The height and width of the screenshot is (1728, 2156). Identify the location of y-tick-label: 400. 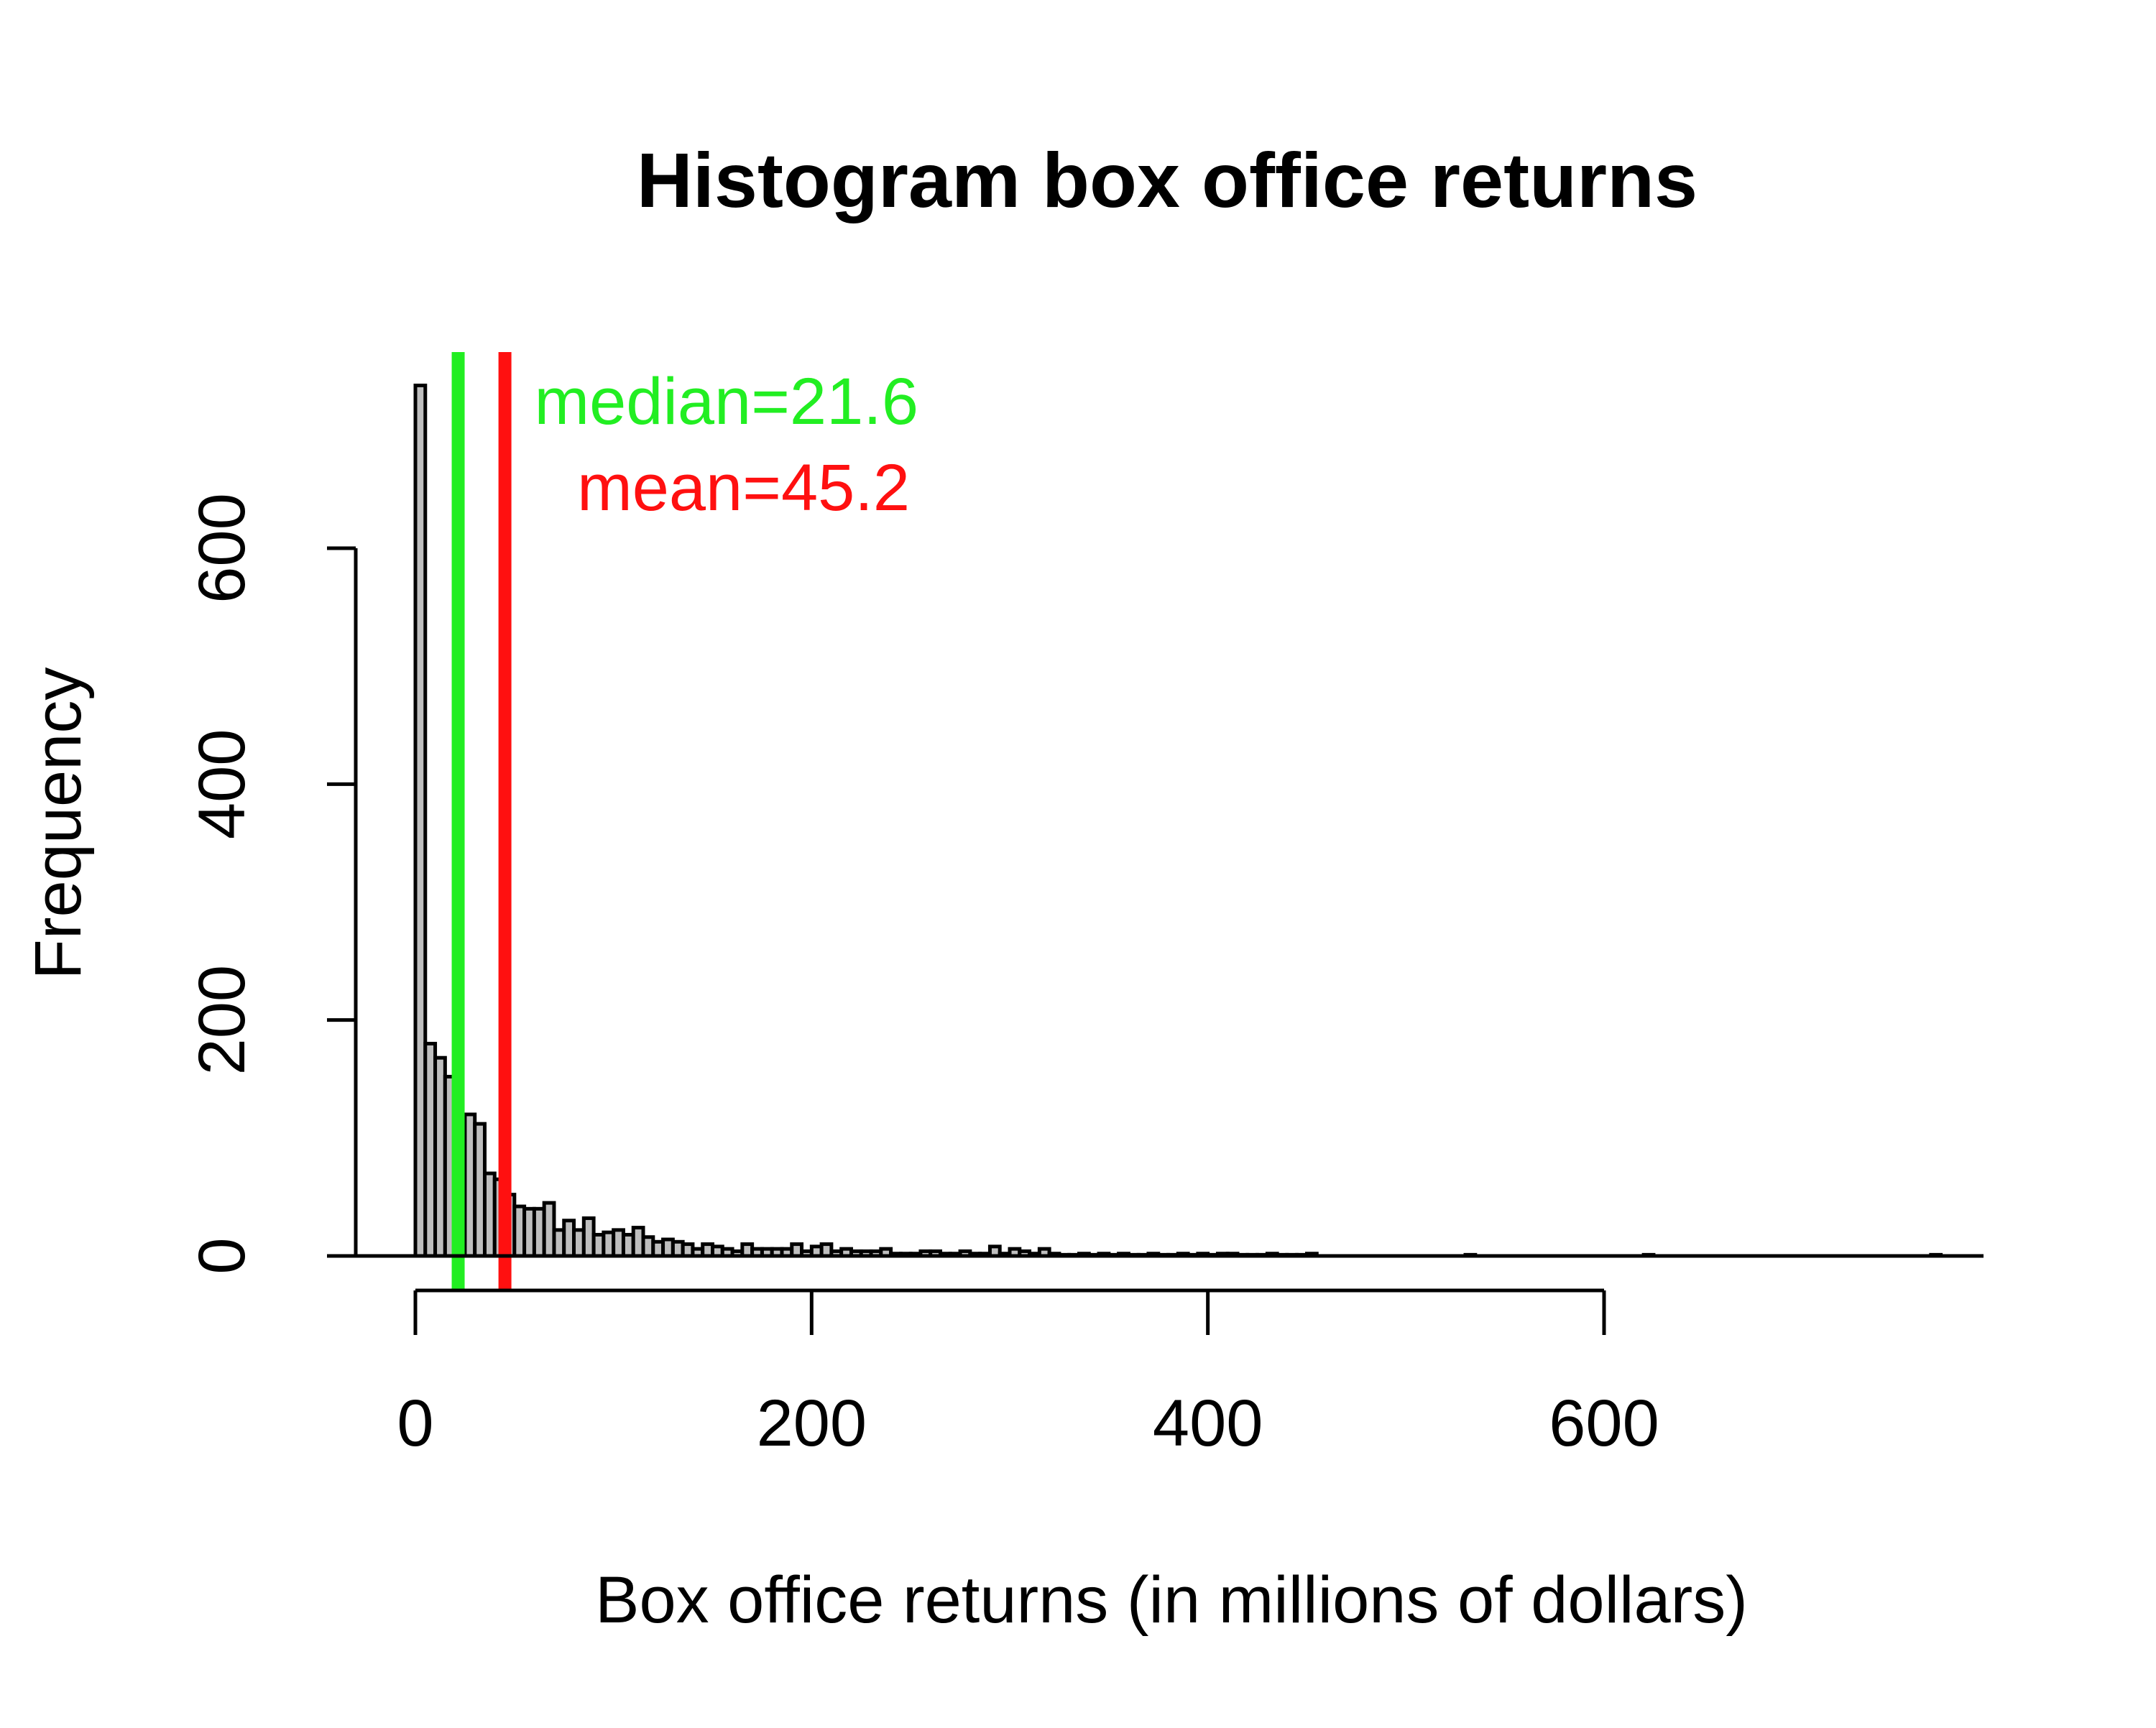
(222, 784).